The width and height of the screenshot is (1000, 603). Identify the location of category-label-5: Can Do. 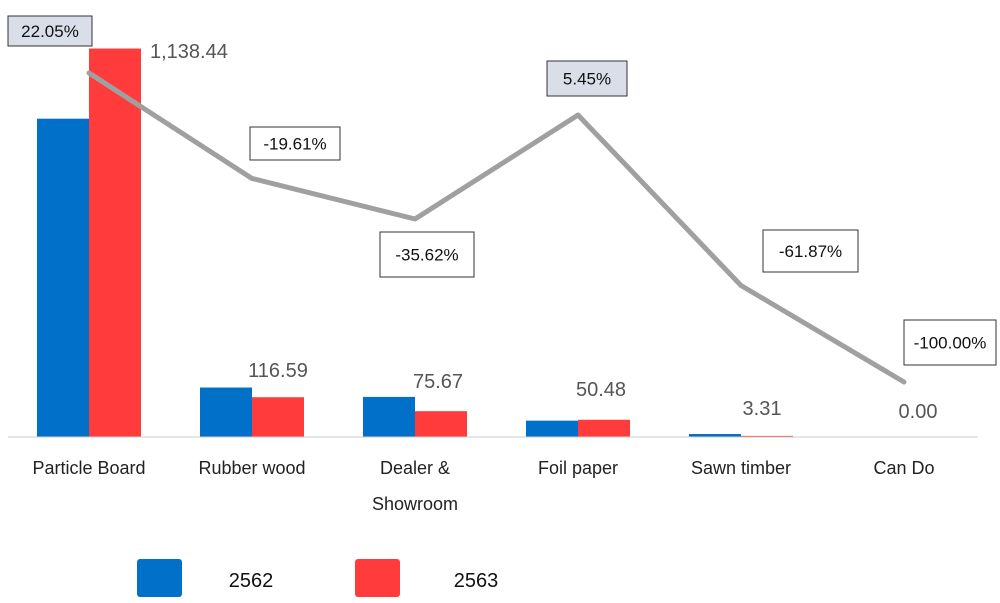
(903, 468).